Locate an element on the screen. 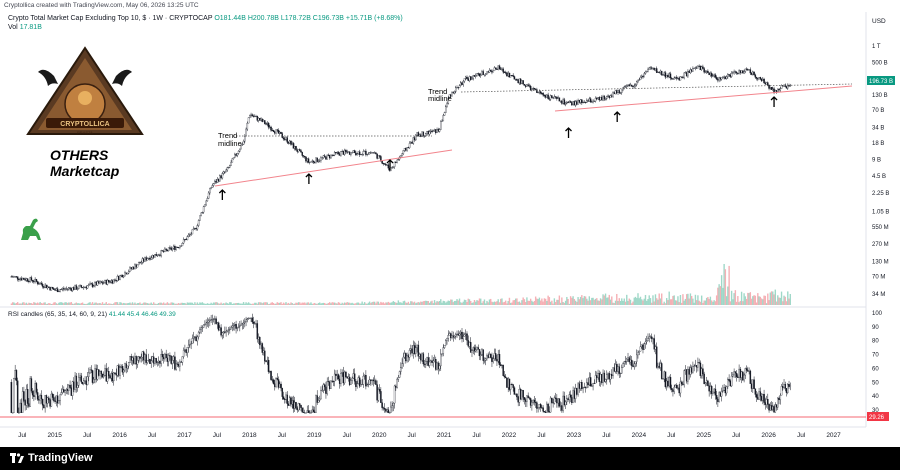 This screenshot has width=900, height=470. rsi-tick-label: 50 is located at coordinates (875, 383).